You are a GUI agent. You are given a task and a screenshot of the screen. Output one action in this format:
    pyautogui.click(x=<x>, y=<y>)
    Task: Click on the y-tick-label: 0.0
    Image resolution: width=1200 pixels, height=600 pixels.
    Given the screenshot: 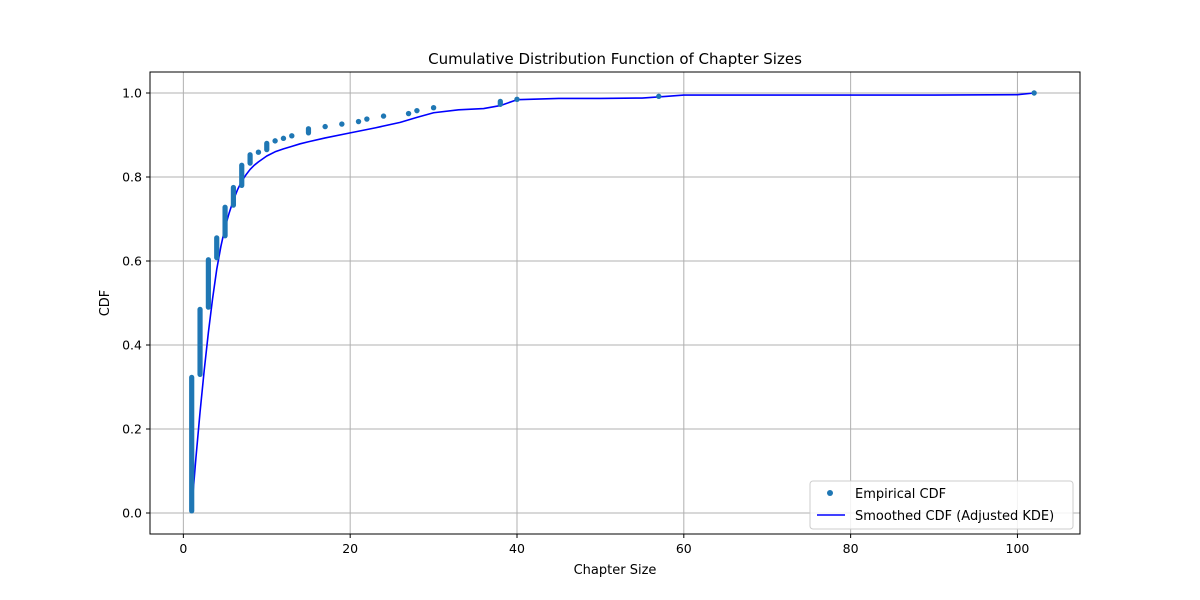 What is the action you would take?
    pyautogui.click(x=132, y=513)
    